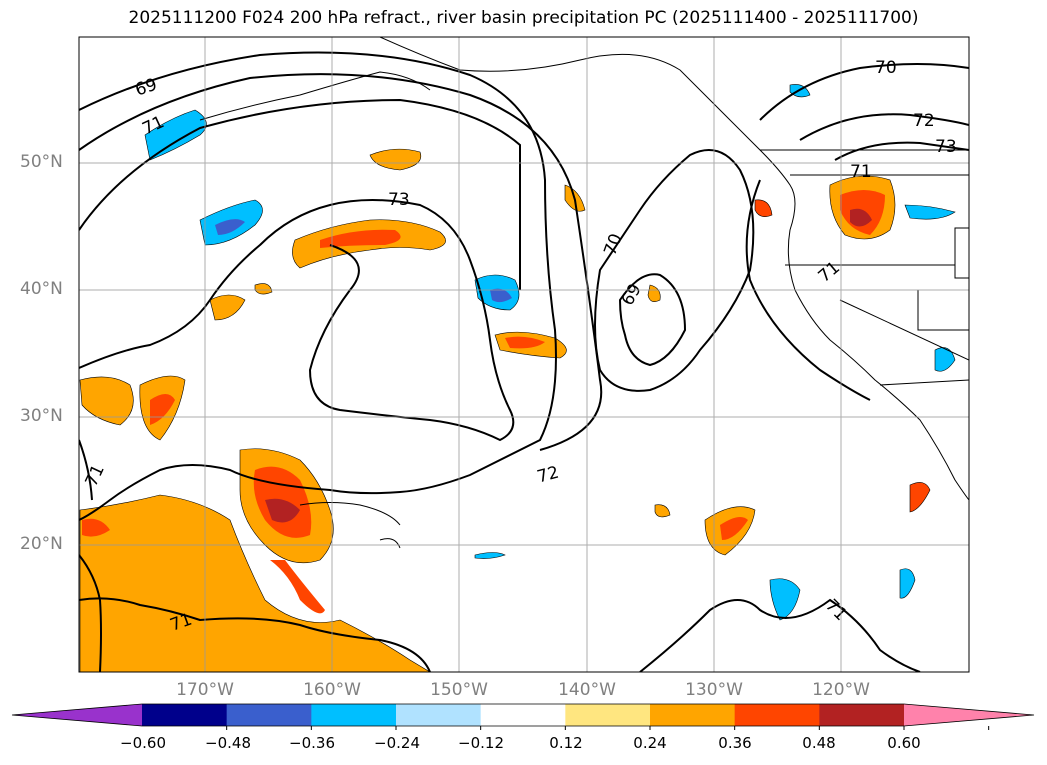 This screenshot has width=1047, height=765. Describe the element at coordinates (924, 121) in the screenshot. I see `contour-label: 72` at that location.